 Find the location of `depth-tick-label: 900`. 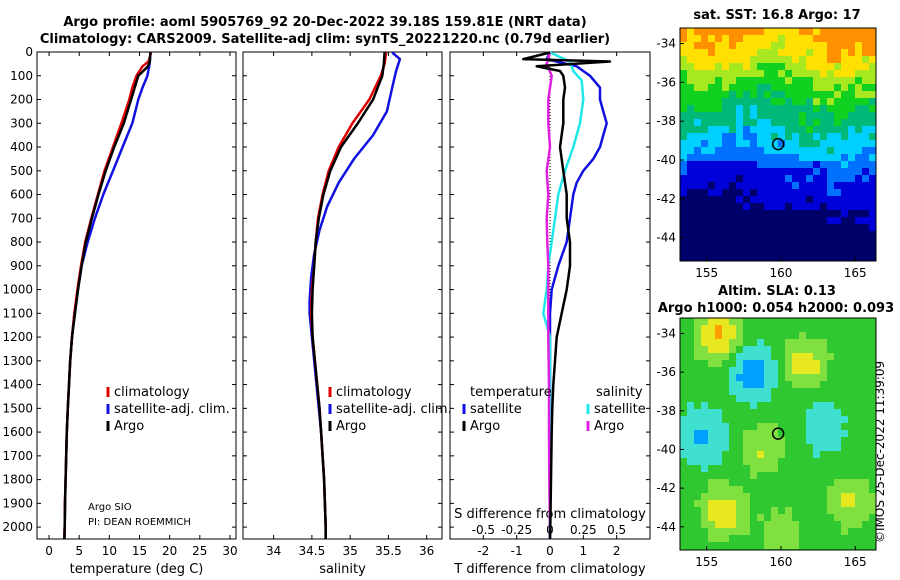

depth-tick-label: 900 is located at coordinates (21, 266).